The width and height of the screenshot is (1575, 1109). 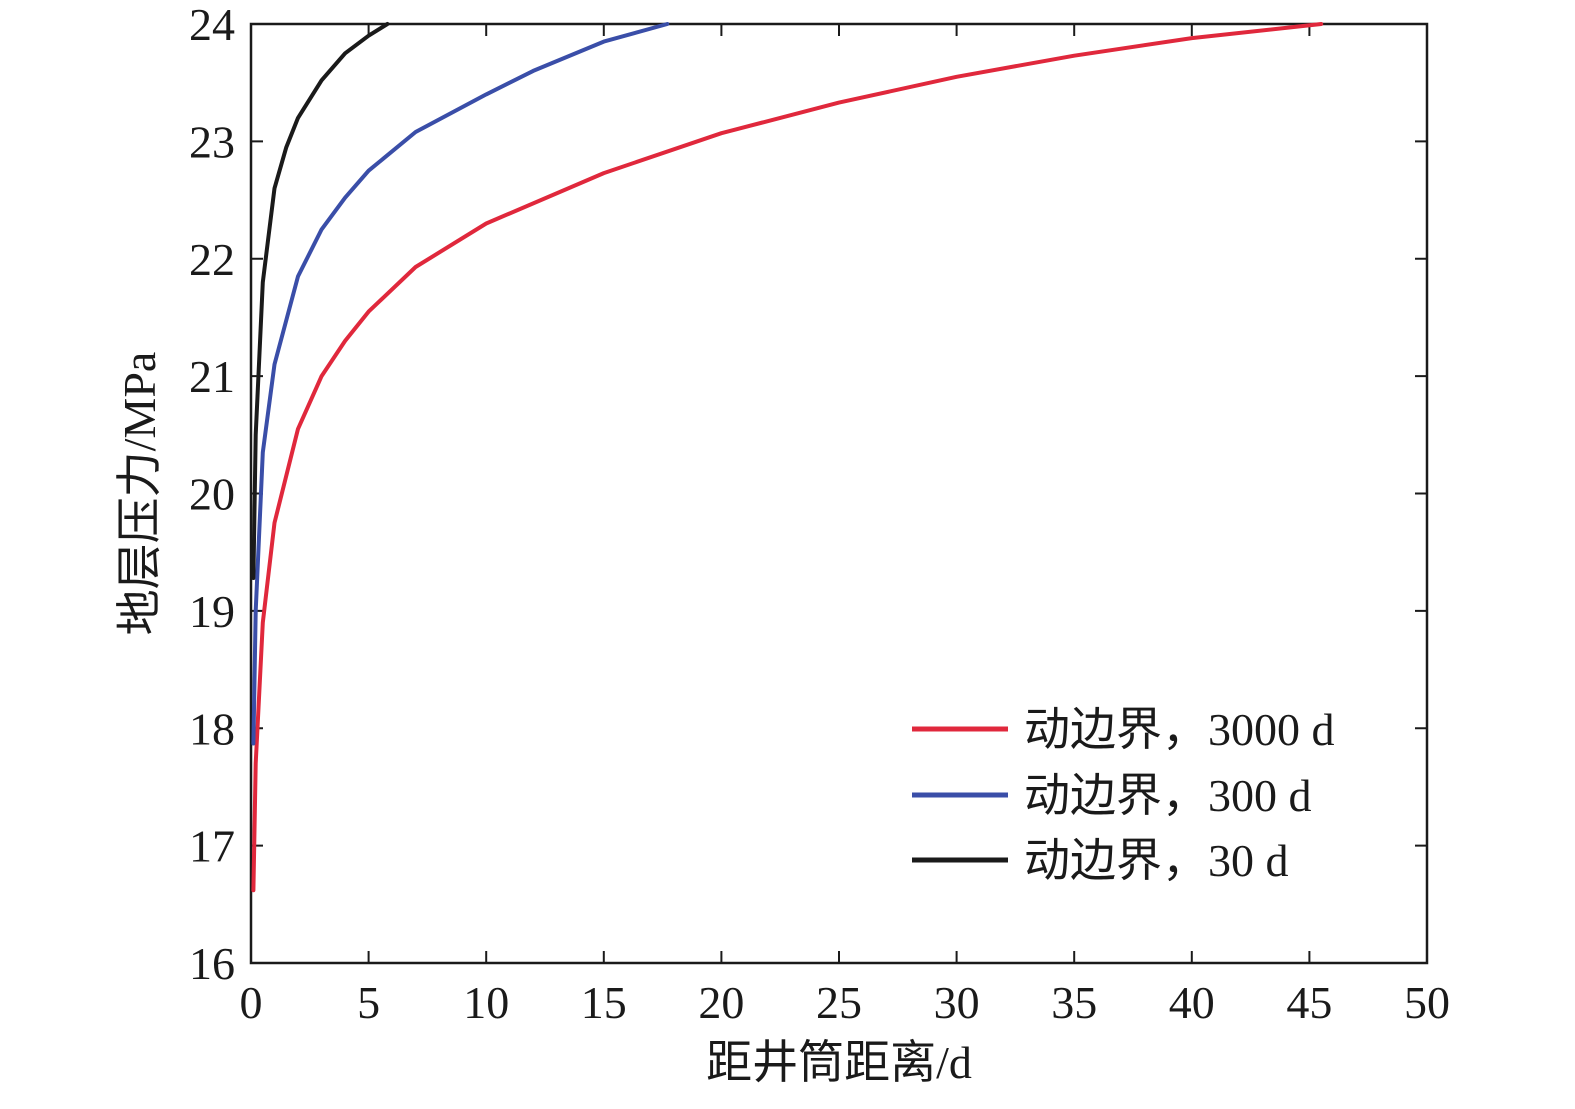 What do you see at coordinates (486, 1002) in the screenshot?
I see `x-tick-label-2: 10` at bounding box center [486, 1002].